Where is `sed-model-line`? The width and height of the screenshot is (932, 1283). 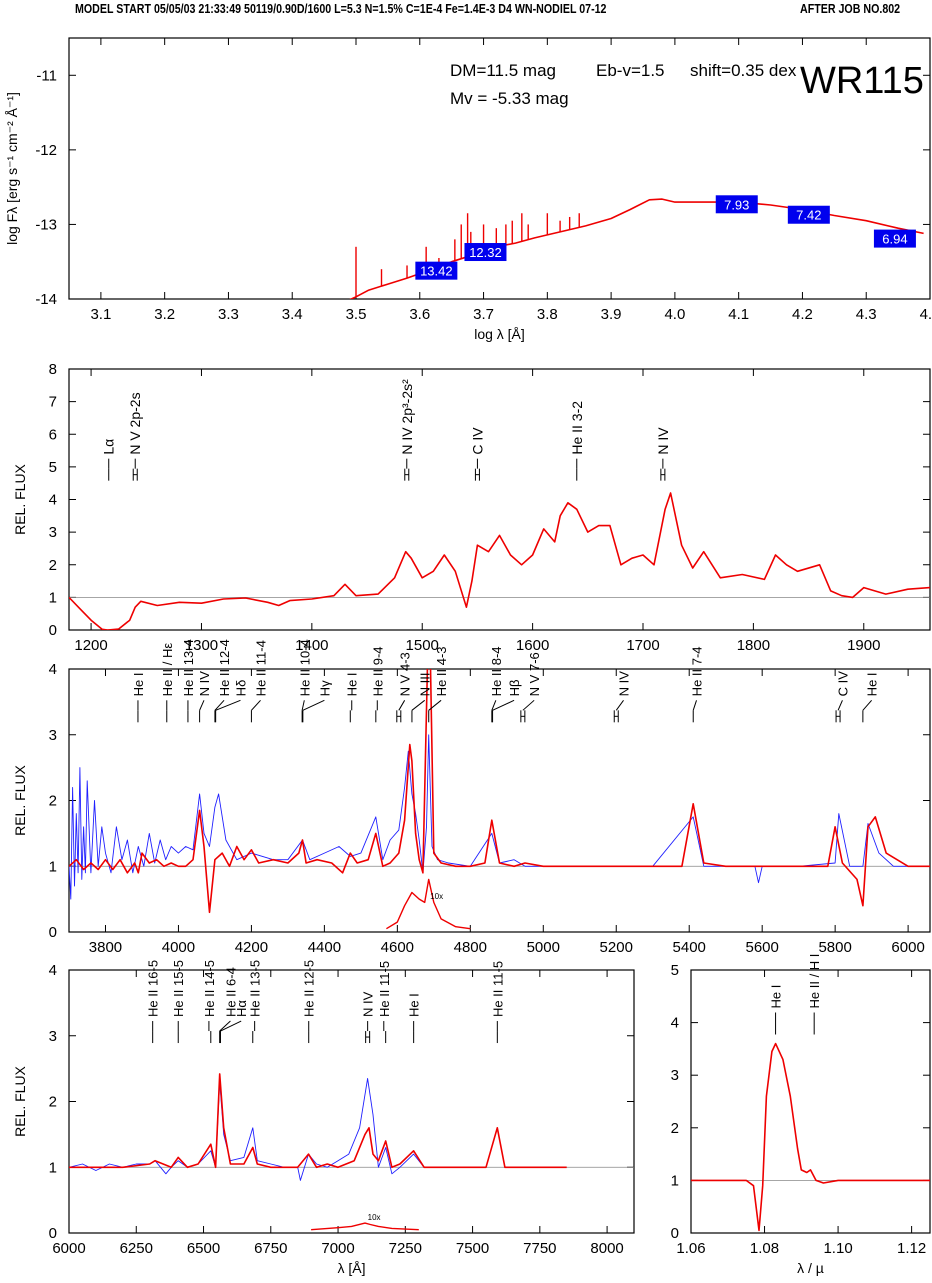 sed-model-line is located at coordinates (636, 248).